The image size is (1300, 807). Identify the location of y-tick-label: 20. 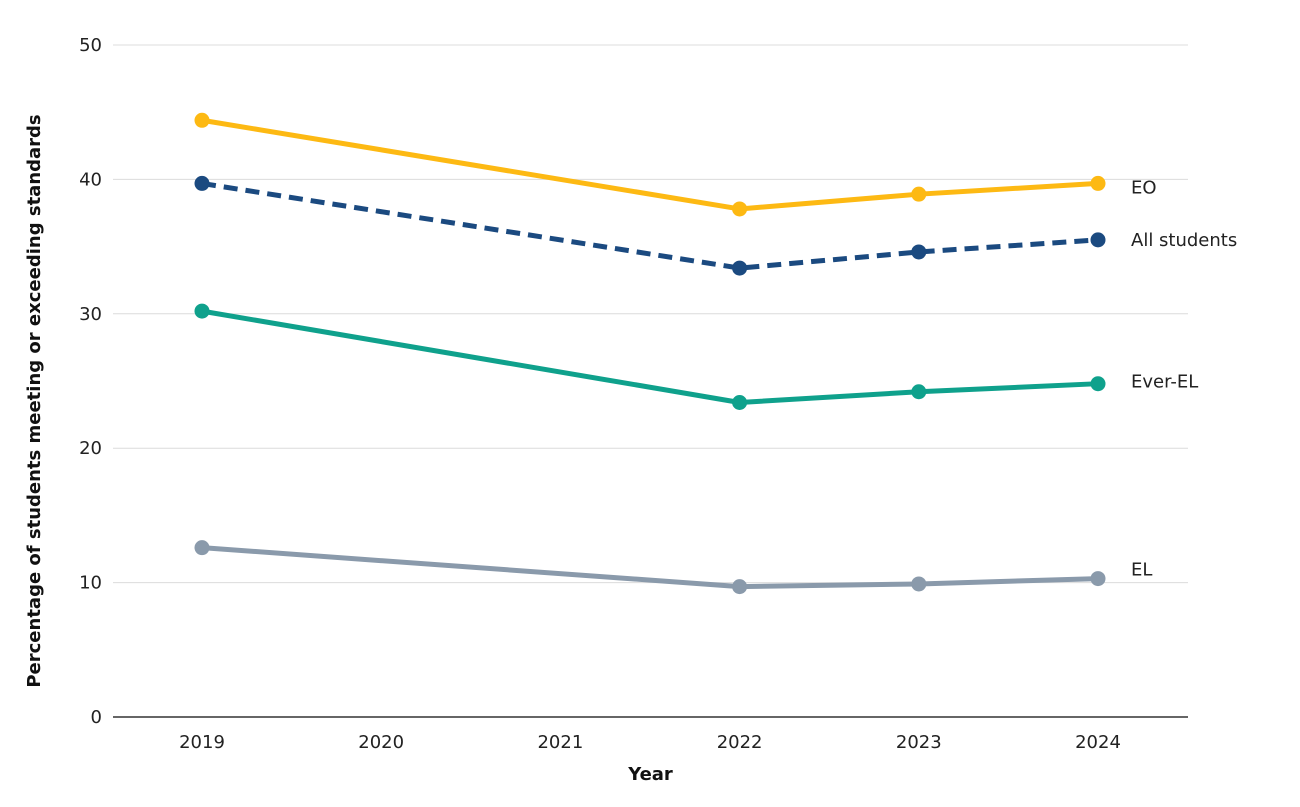
(90, 448).